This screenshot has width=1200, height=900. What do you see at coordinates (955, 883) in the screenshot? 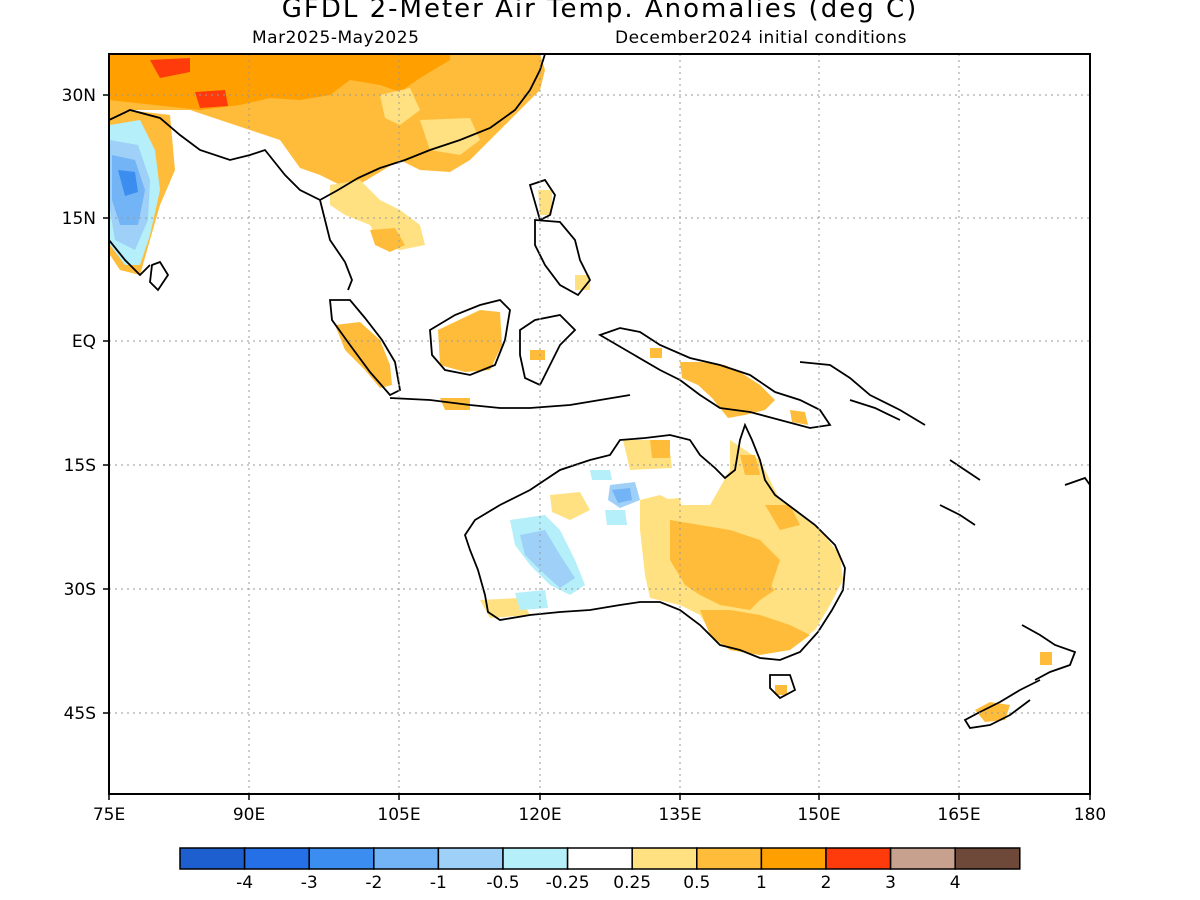
I see `colorbar-label-11: 4` at bounding box center [955, 883].